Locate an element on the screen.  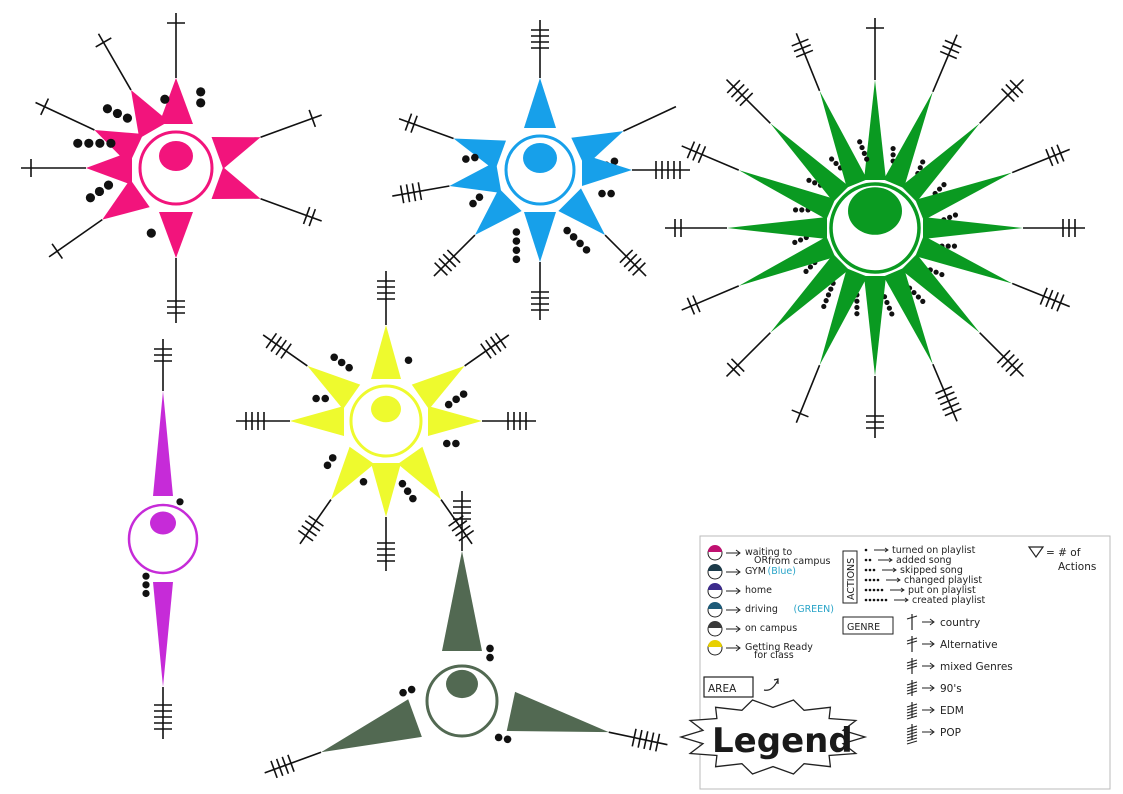
glyph-darkgreen is located at coordinates (466, 635).